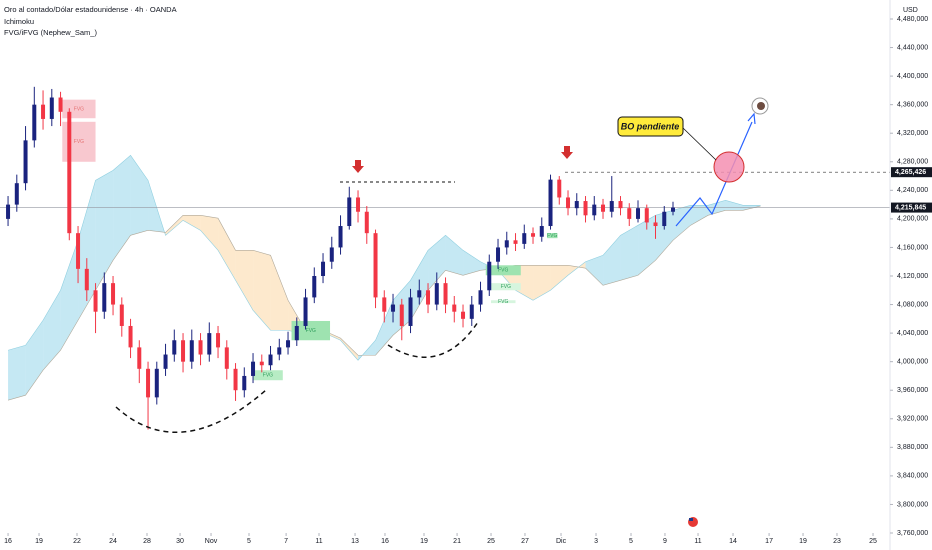  I want to click on x-tick-label: 24, so click(113, 541).